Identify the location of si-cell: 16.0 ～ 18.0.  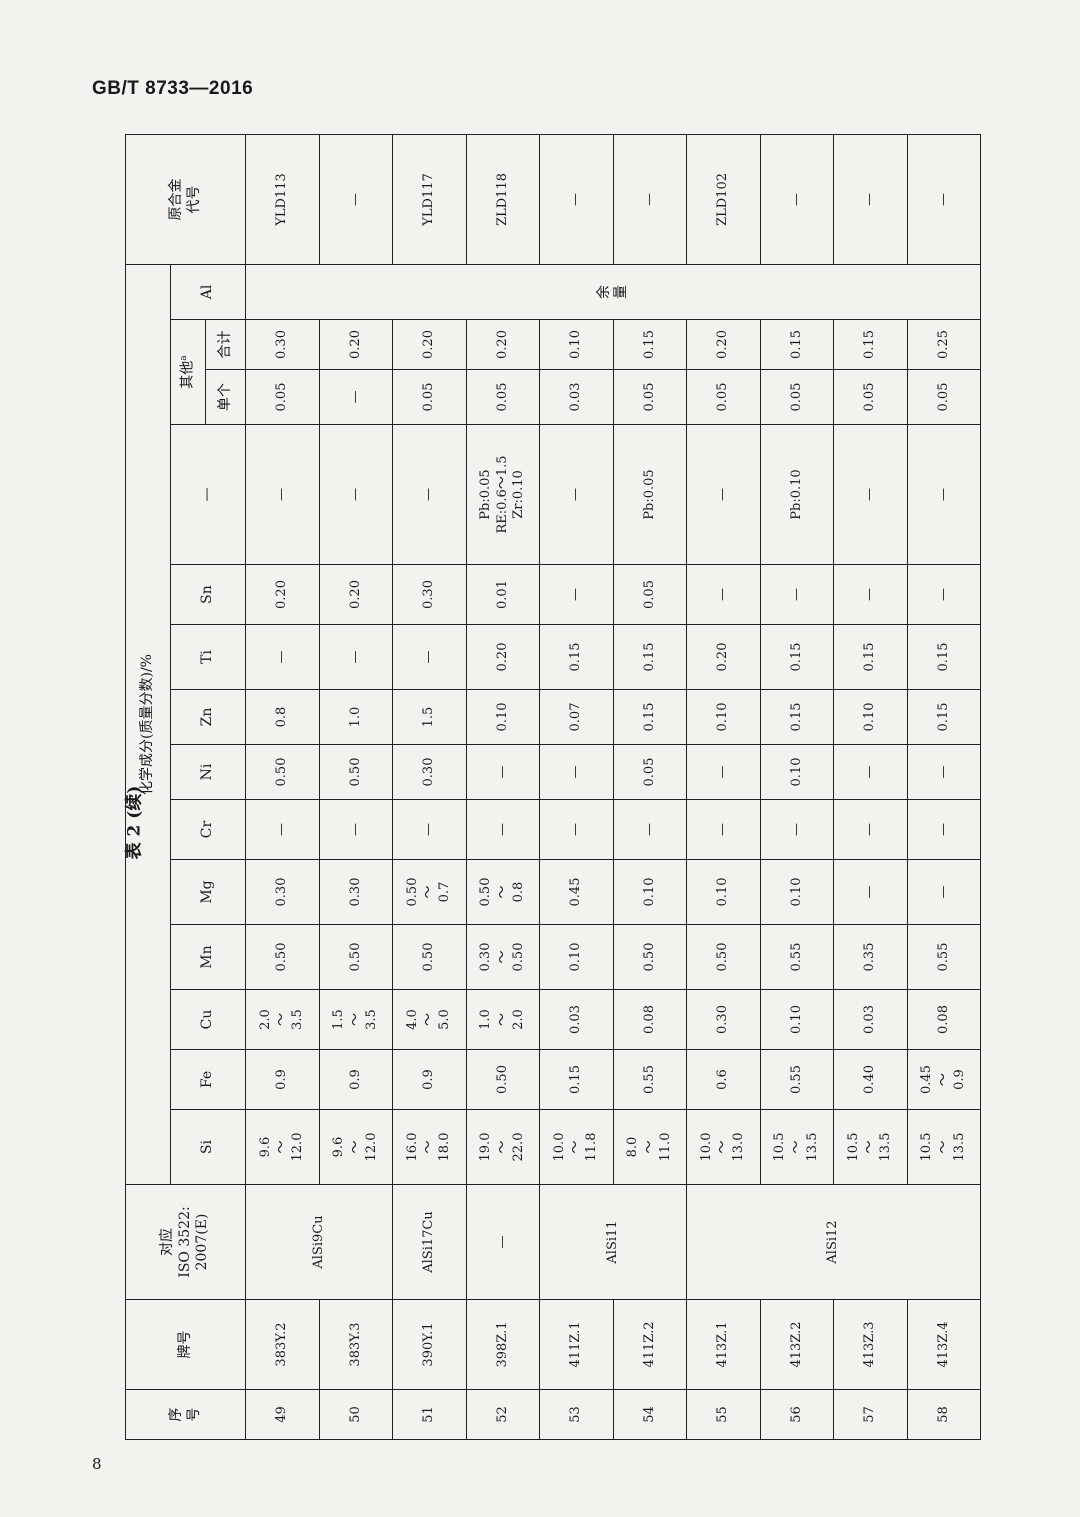
(429, 1147).